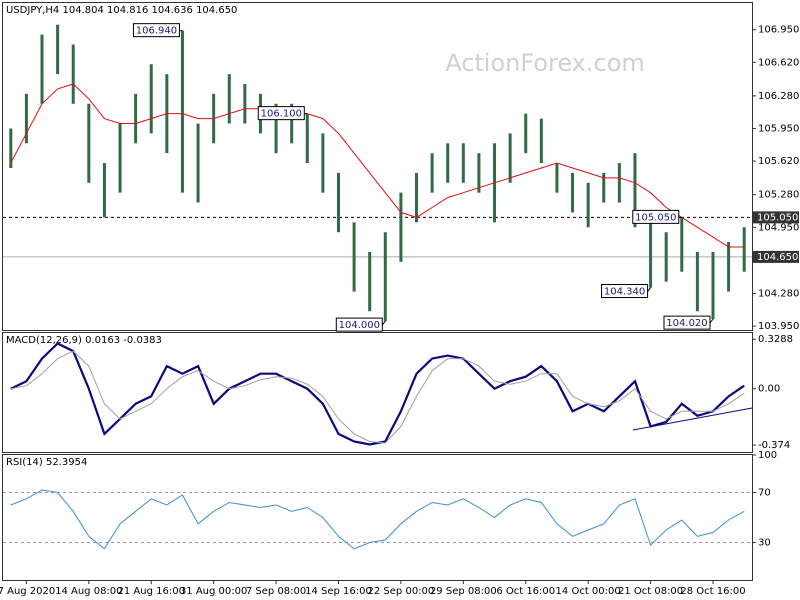  Describe the element at coordinates (778, 30) in the screenshot. I see `y-tick-label: 106.950` at that location.